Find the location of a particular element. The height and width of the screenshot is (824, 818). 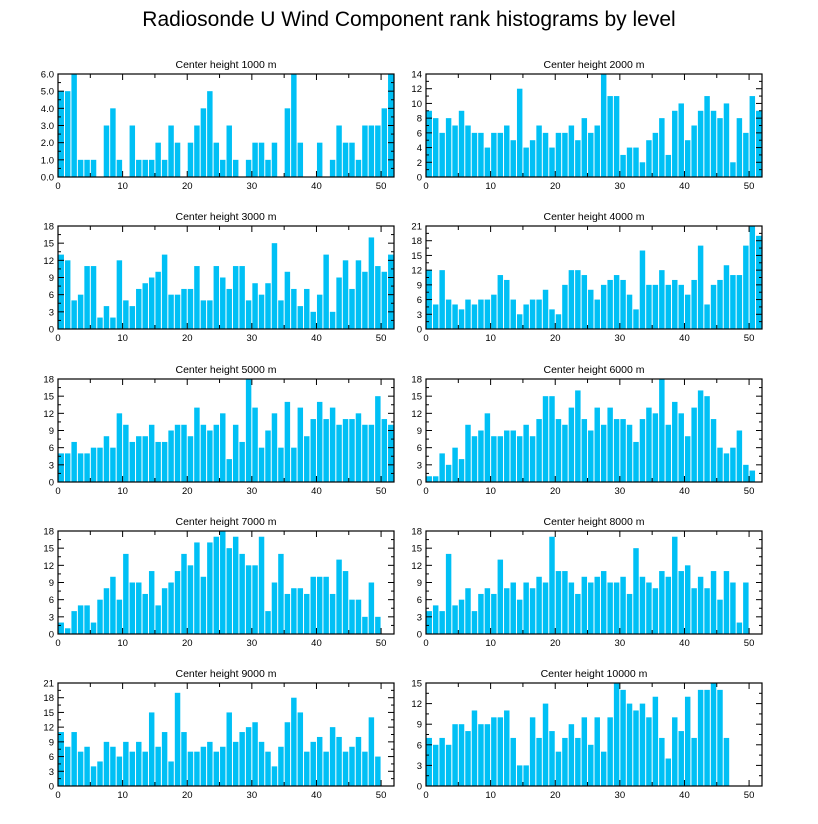

panel-5-xtick-label-50: 50 is located at coordinates (381, 491).